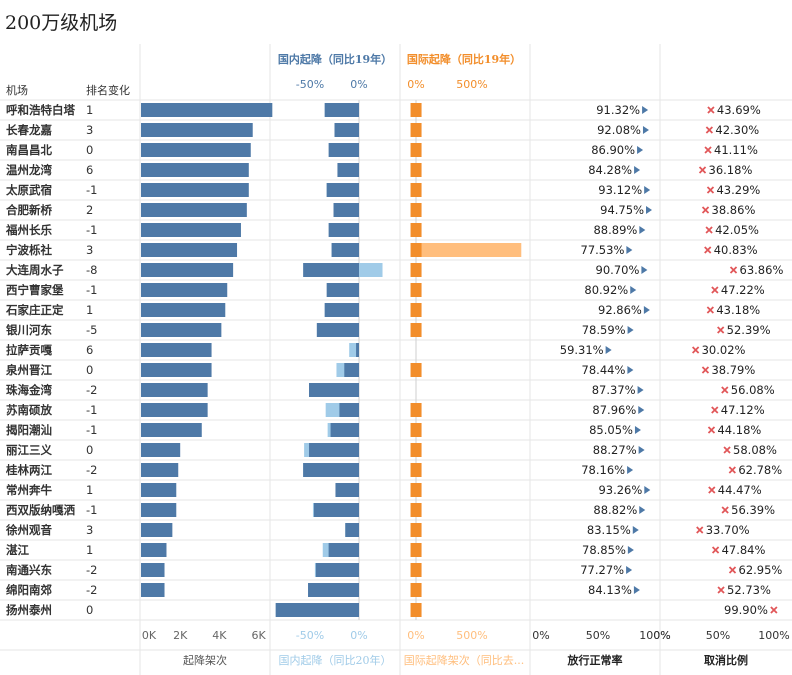 The height and width of the screenshot is (675, 792). Describe the element at coordinates (91, 570) in the screenshot. I see `rank-change: -2` at that location.